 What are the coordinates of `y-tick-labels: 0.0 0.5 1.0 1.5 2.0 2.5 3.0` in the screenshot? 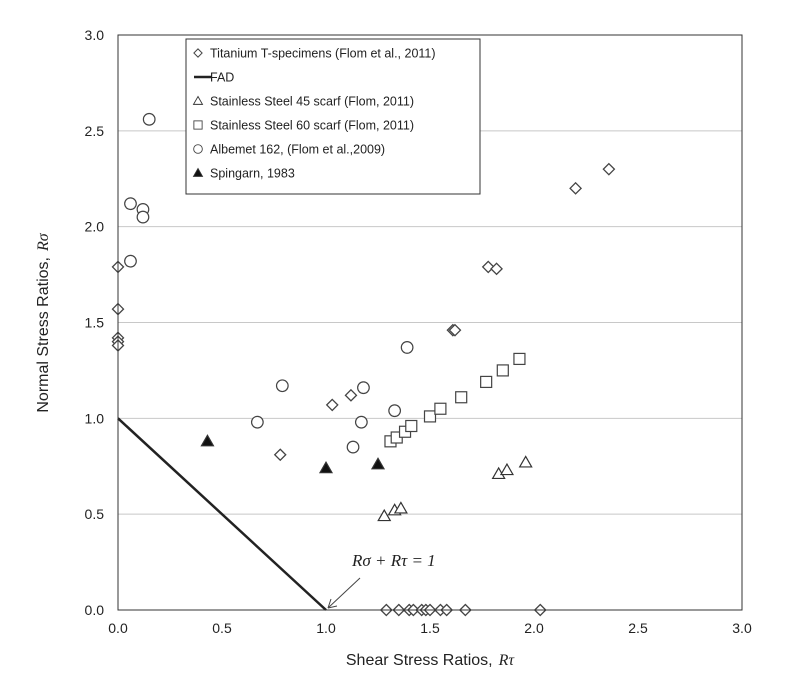 It's located at (95, 322).